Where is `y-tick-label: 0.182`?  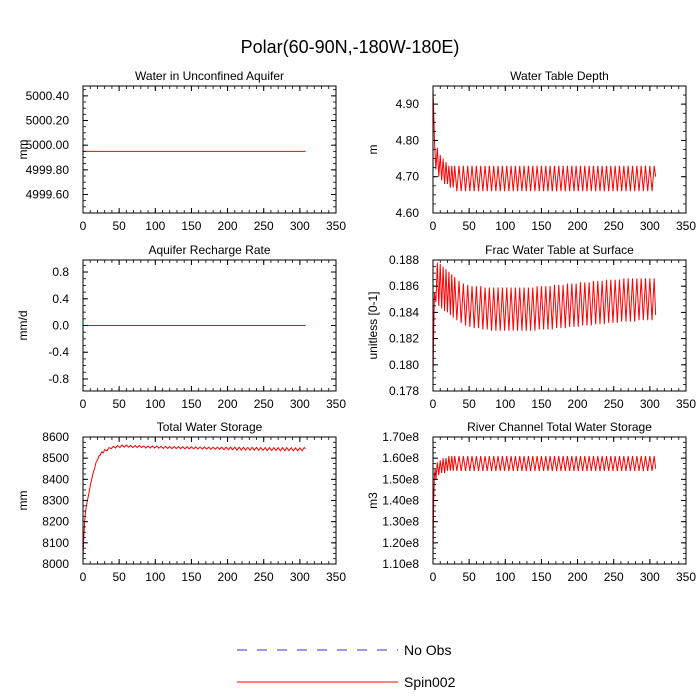 y-tick-label: 0.182 is located at coordinates (404, 339).